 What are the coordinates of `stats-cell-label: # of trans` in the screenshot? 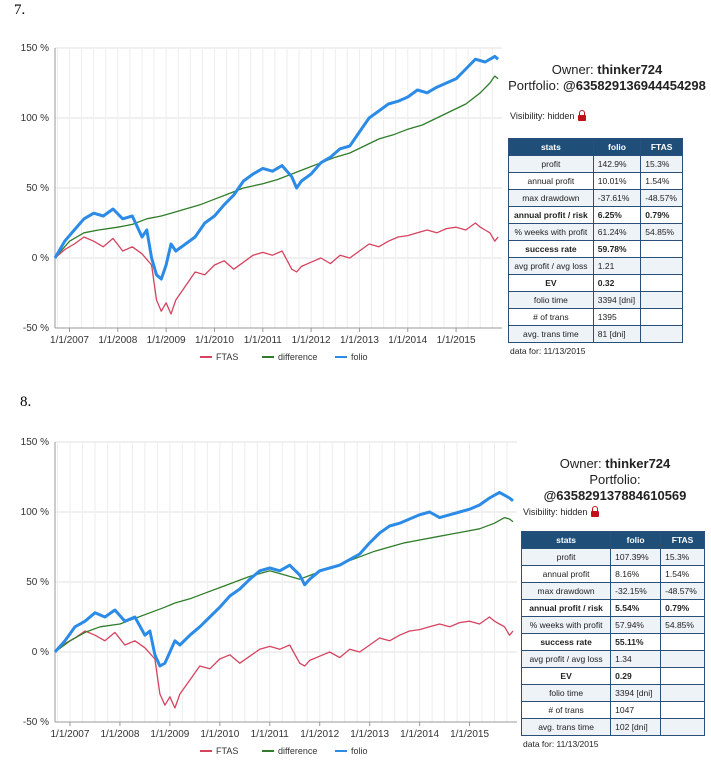 It's located at (566, 710).